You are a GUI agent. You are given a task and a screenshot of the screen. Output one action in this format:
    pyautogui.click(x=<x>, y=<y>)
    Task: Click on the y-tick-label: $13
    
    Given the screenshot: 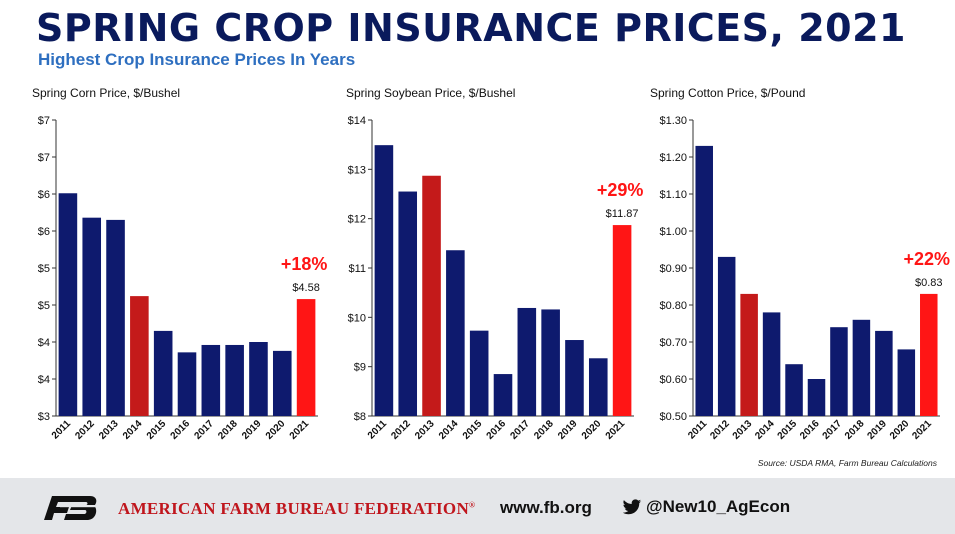 What is the action you would take?
    pyautogui.click(x=357, y=170)
    